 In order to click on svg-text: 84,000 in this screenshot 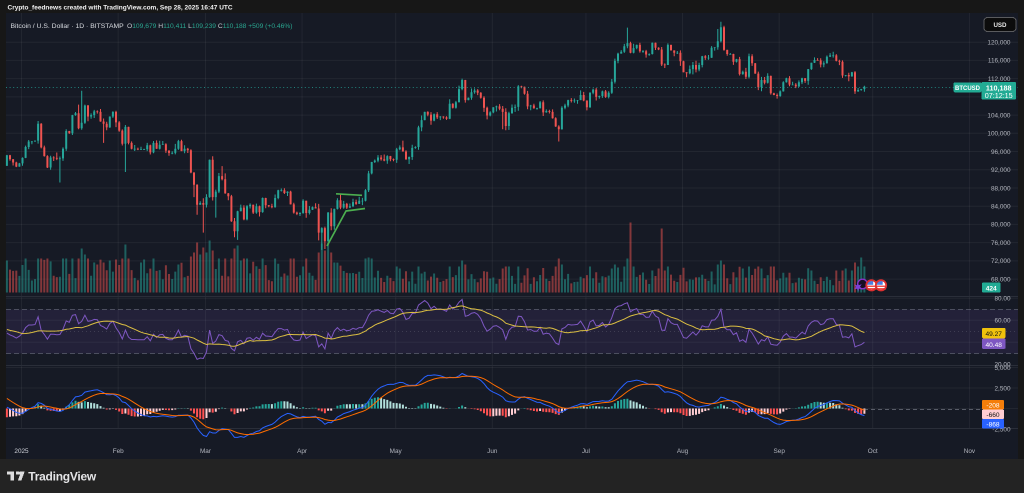, I will do `click(1001, 207)`.